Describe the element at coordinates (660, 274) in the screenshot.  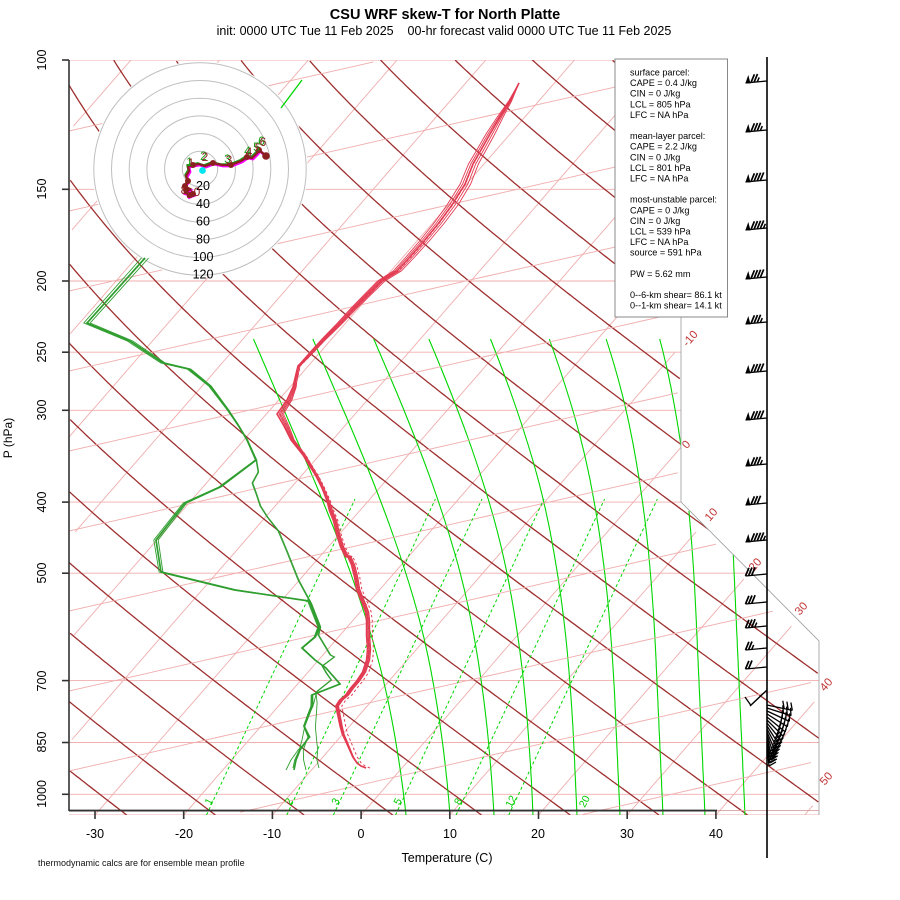
I see `svg-text: PW = 5.62 mm` at that location.